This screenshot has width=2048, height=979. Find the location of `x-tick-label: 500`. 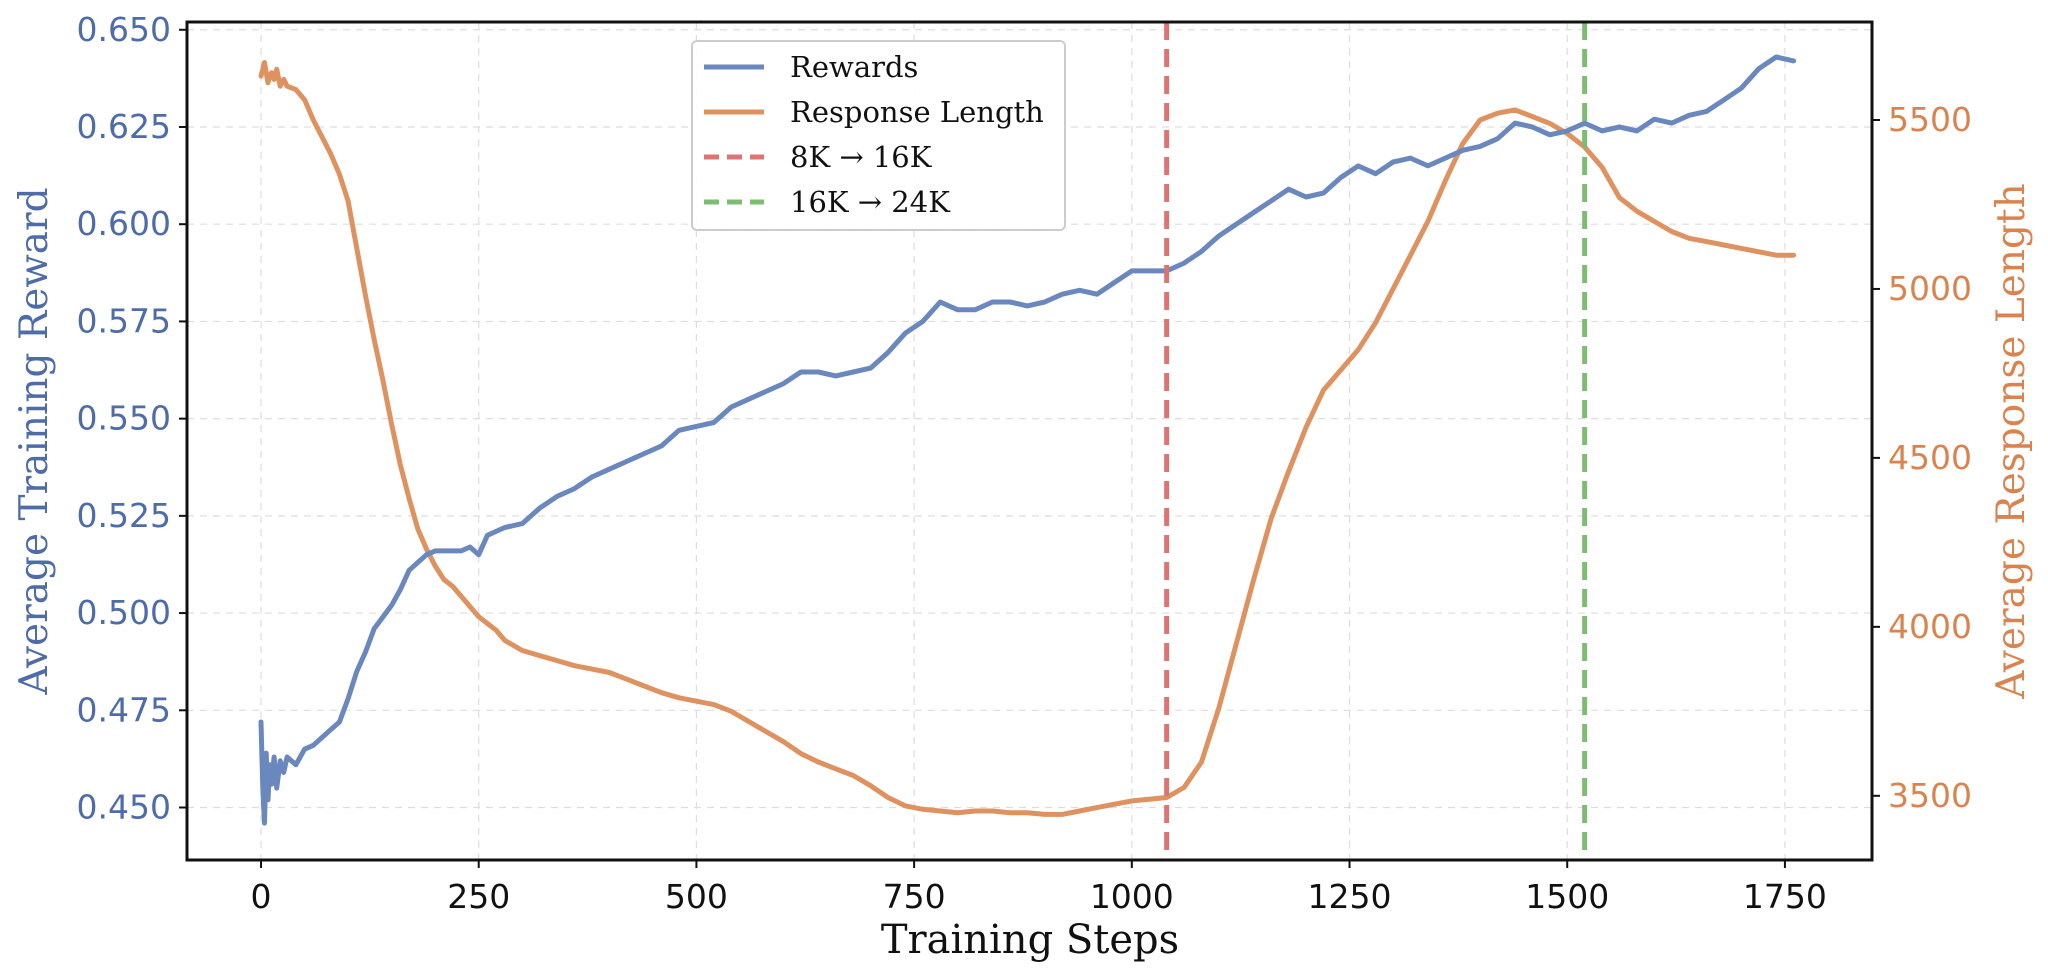

x-tick-label: 500 is located at coordinates (696, 896).